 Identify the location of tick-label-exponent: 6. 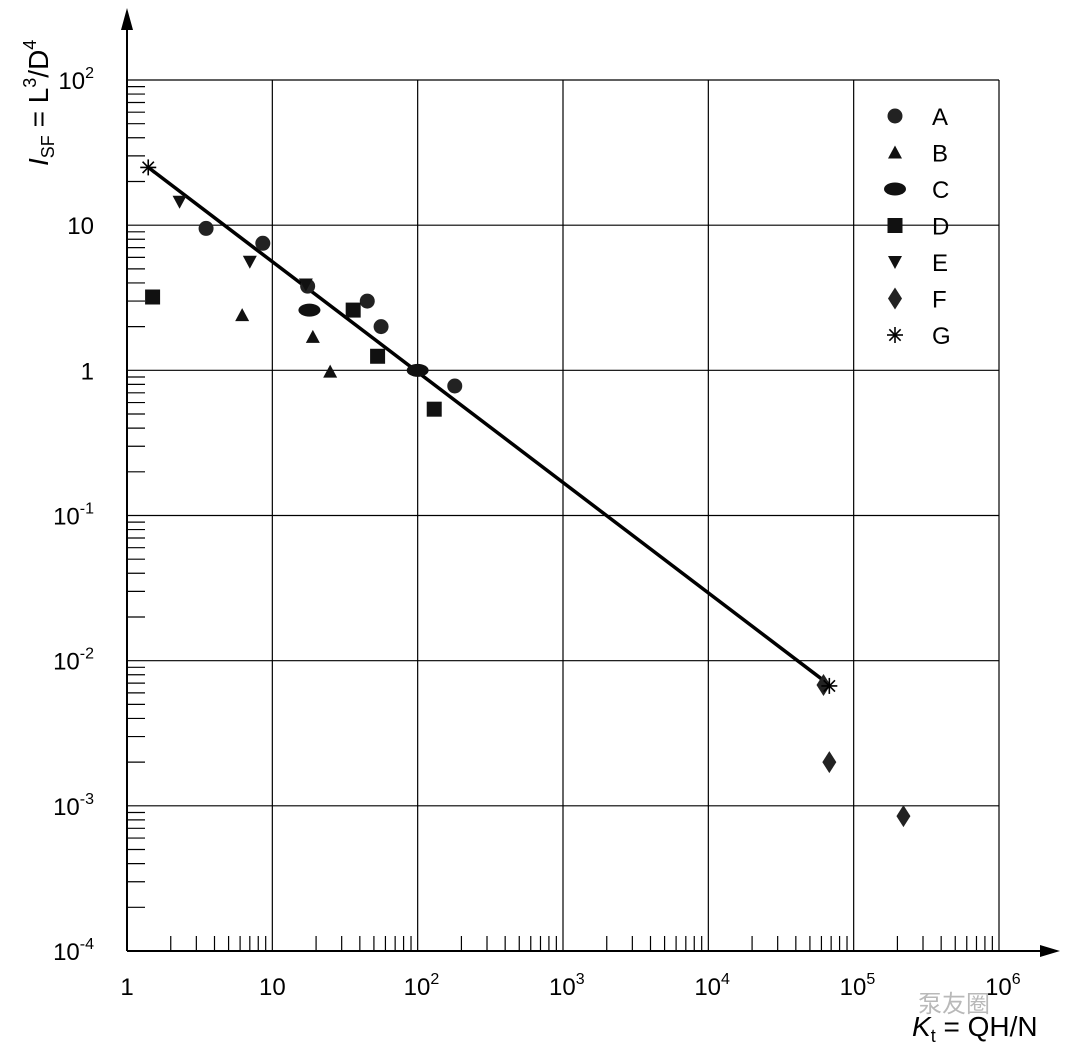
(1016, 979).